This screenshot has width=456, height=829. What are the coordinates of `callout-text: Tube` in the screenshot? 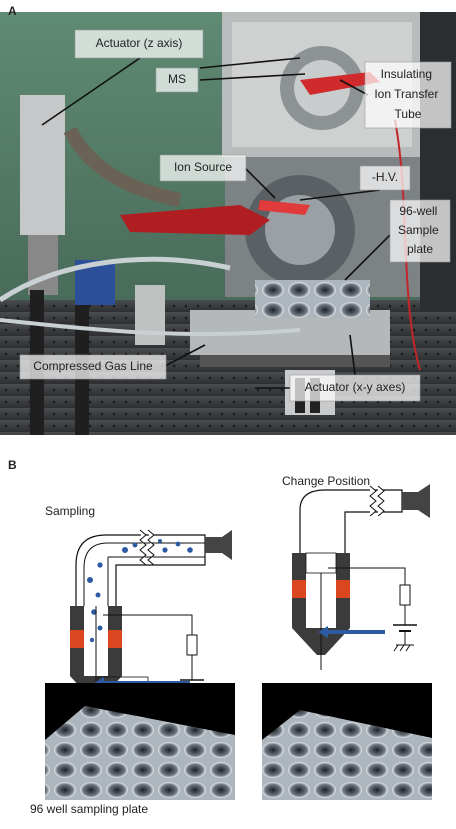 It's located at (408, 114).